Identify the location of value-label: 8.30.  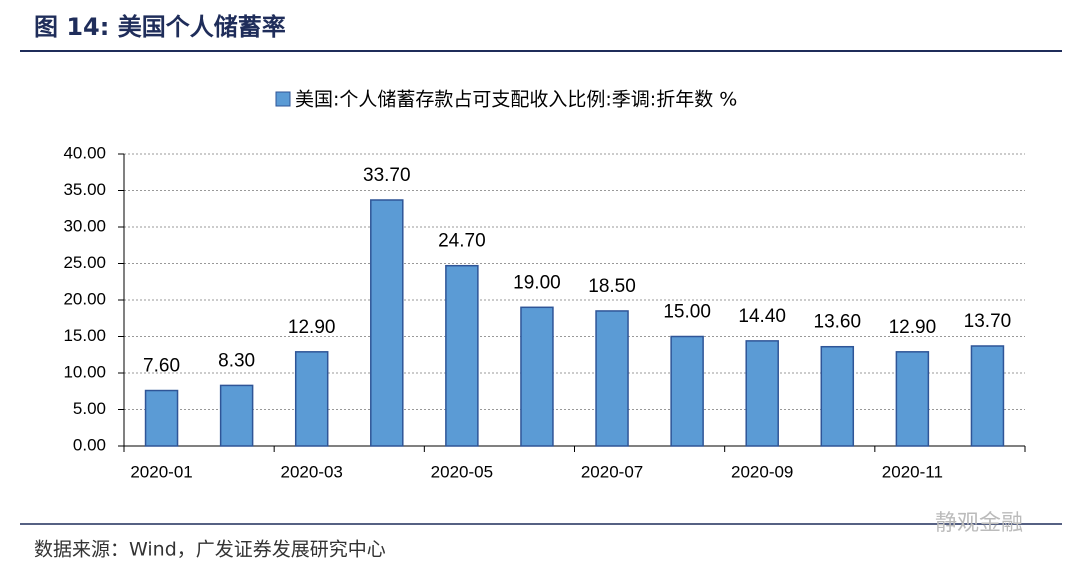
(236, 360).